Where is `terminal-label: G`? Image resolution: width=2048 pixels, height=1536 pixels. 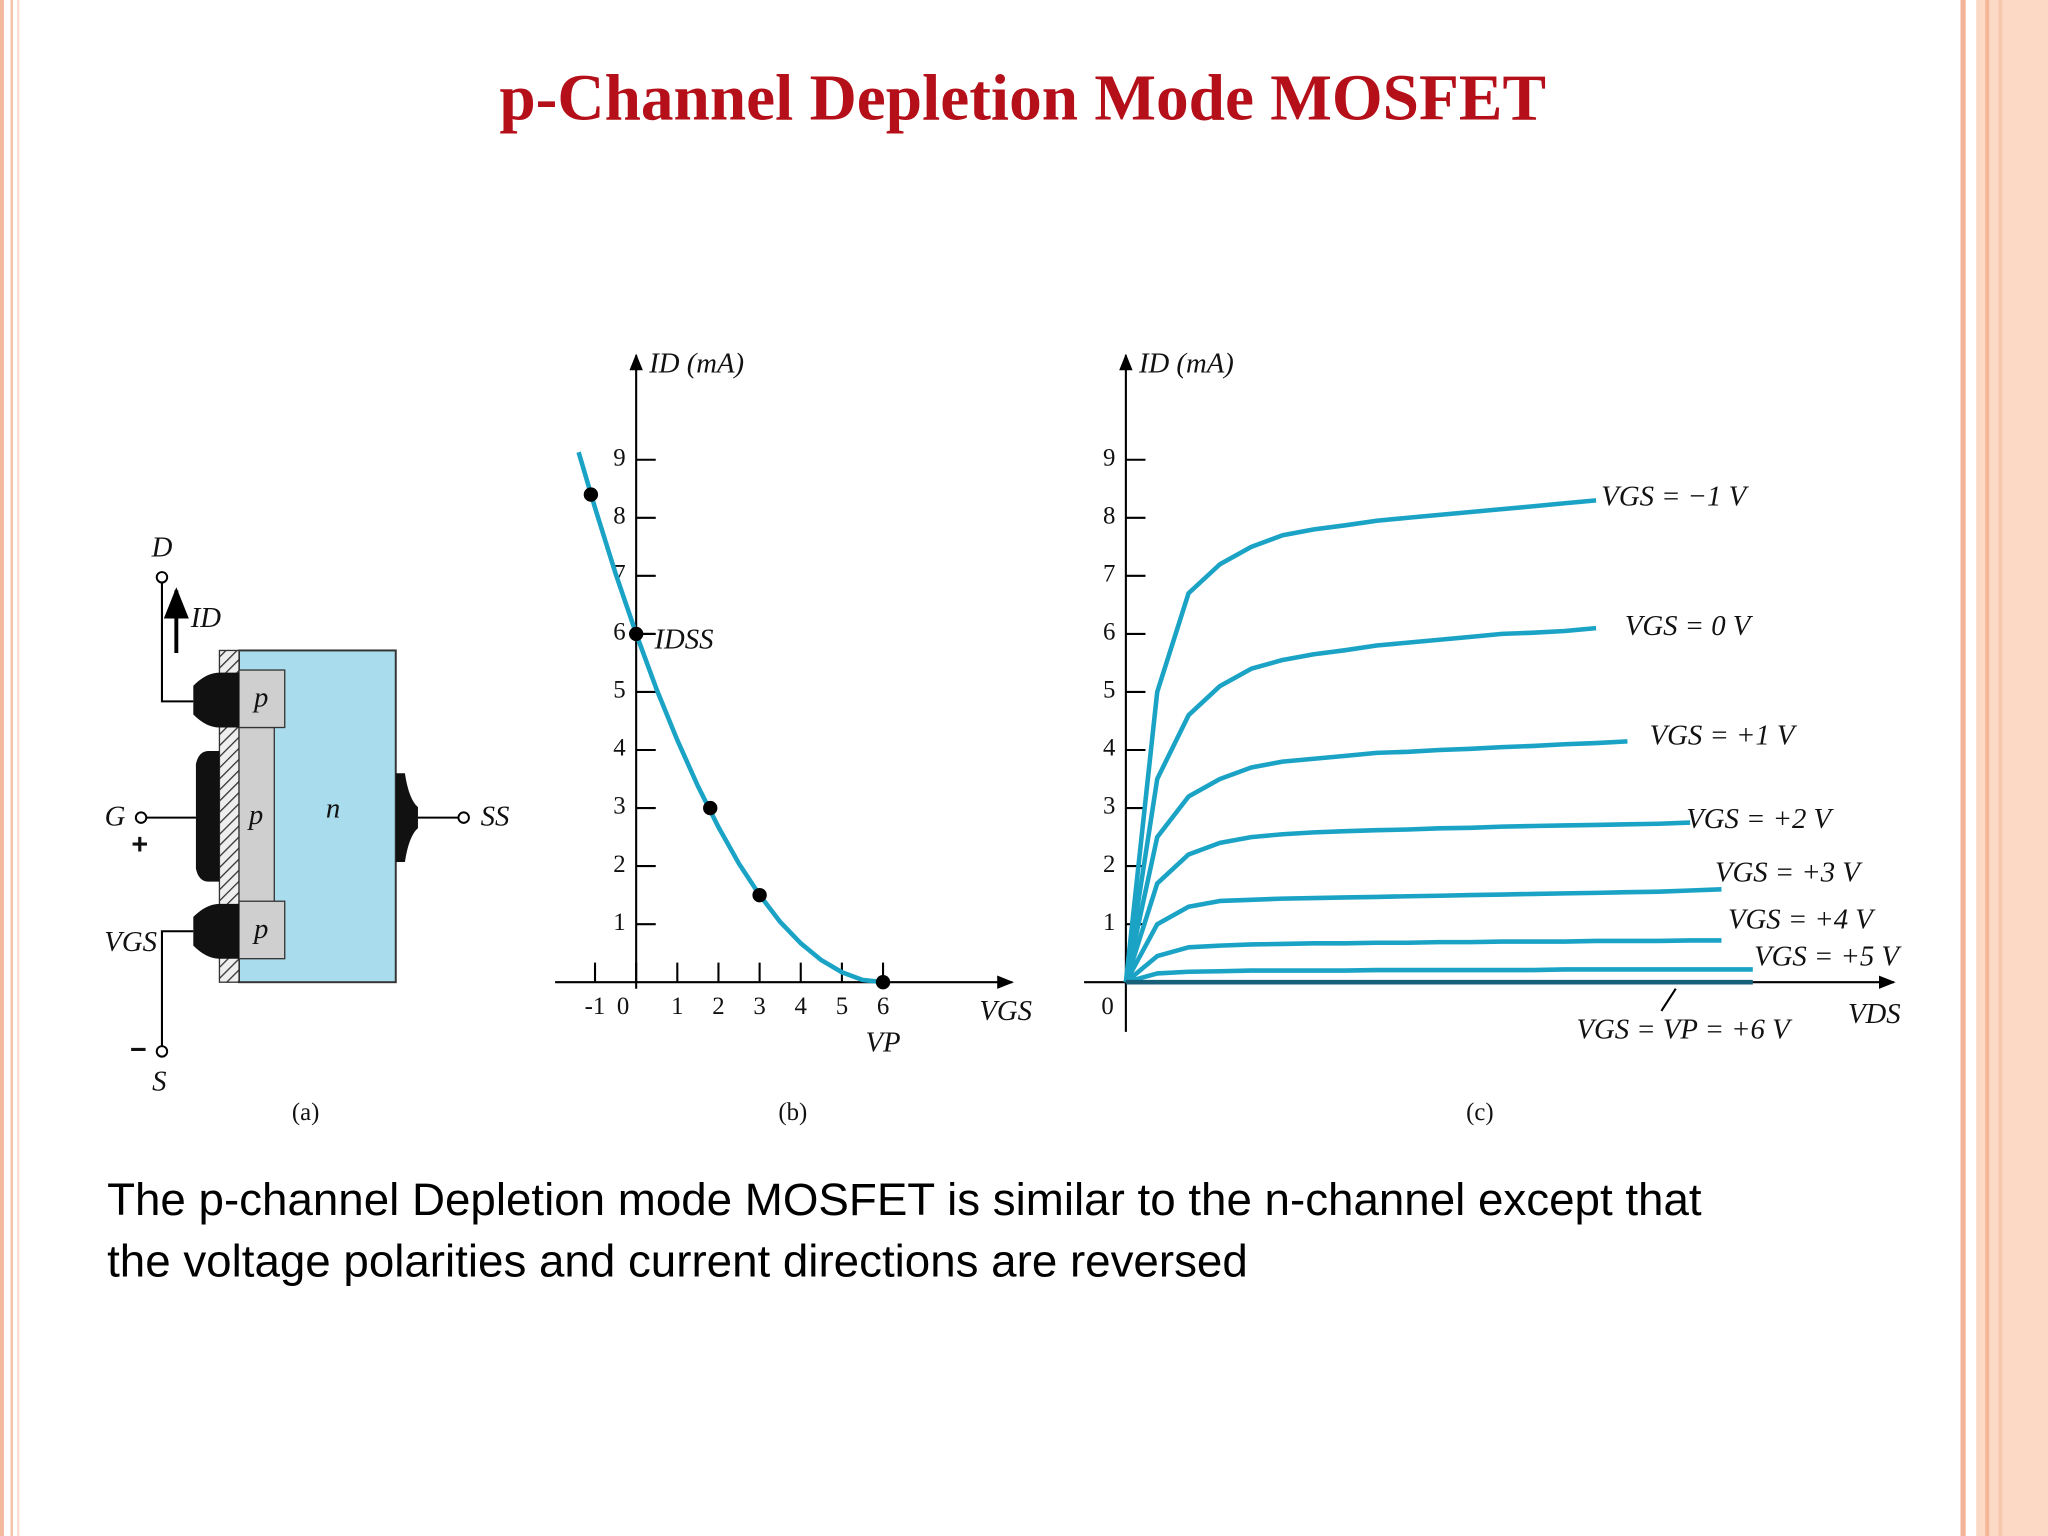
terminal-label: G is located at coordinates (115, 817).